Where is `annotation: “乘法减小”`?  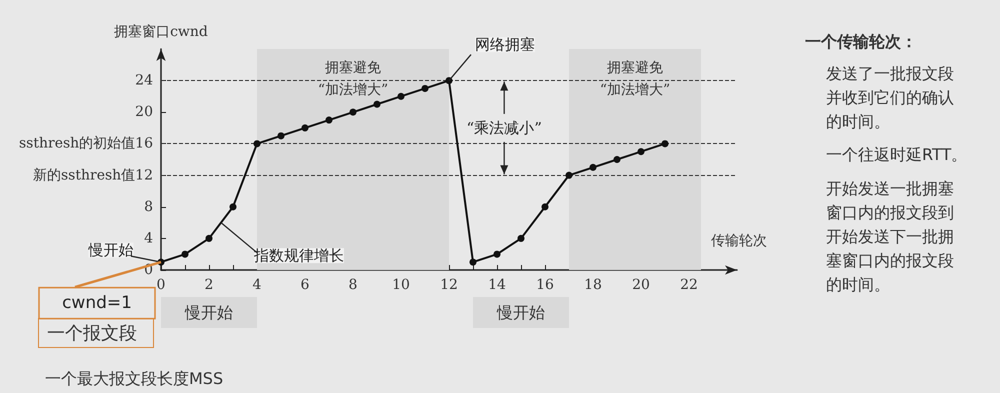 annotation: “乘法减小” is located at coordinates (504, 127).